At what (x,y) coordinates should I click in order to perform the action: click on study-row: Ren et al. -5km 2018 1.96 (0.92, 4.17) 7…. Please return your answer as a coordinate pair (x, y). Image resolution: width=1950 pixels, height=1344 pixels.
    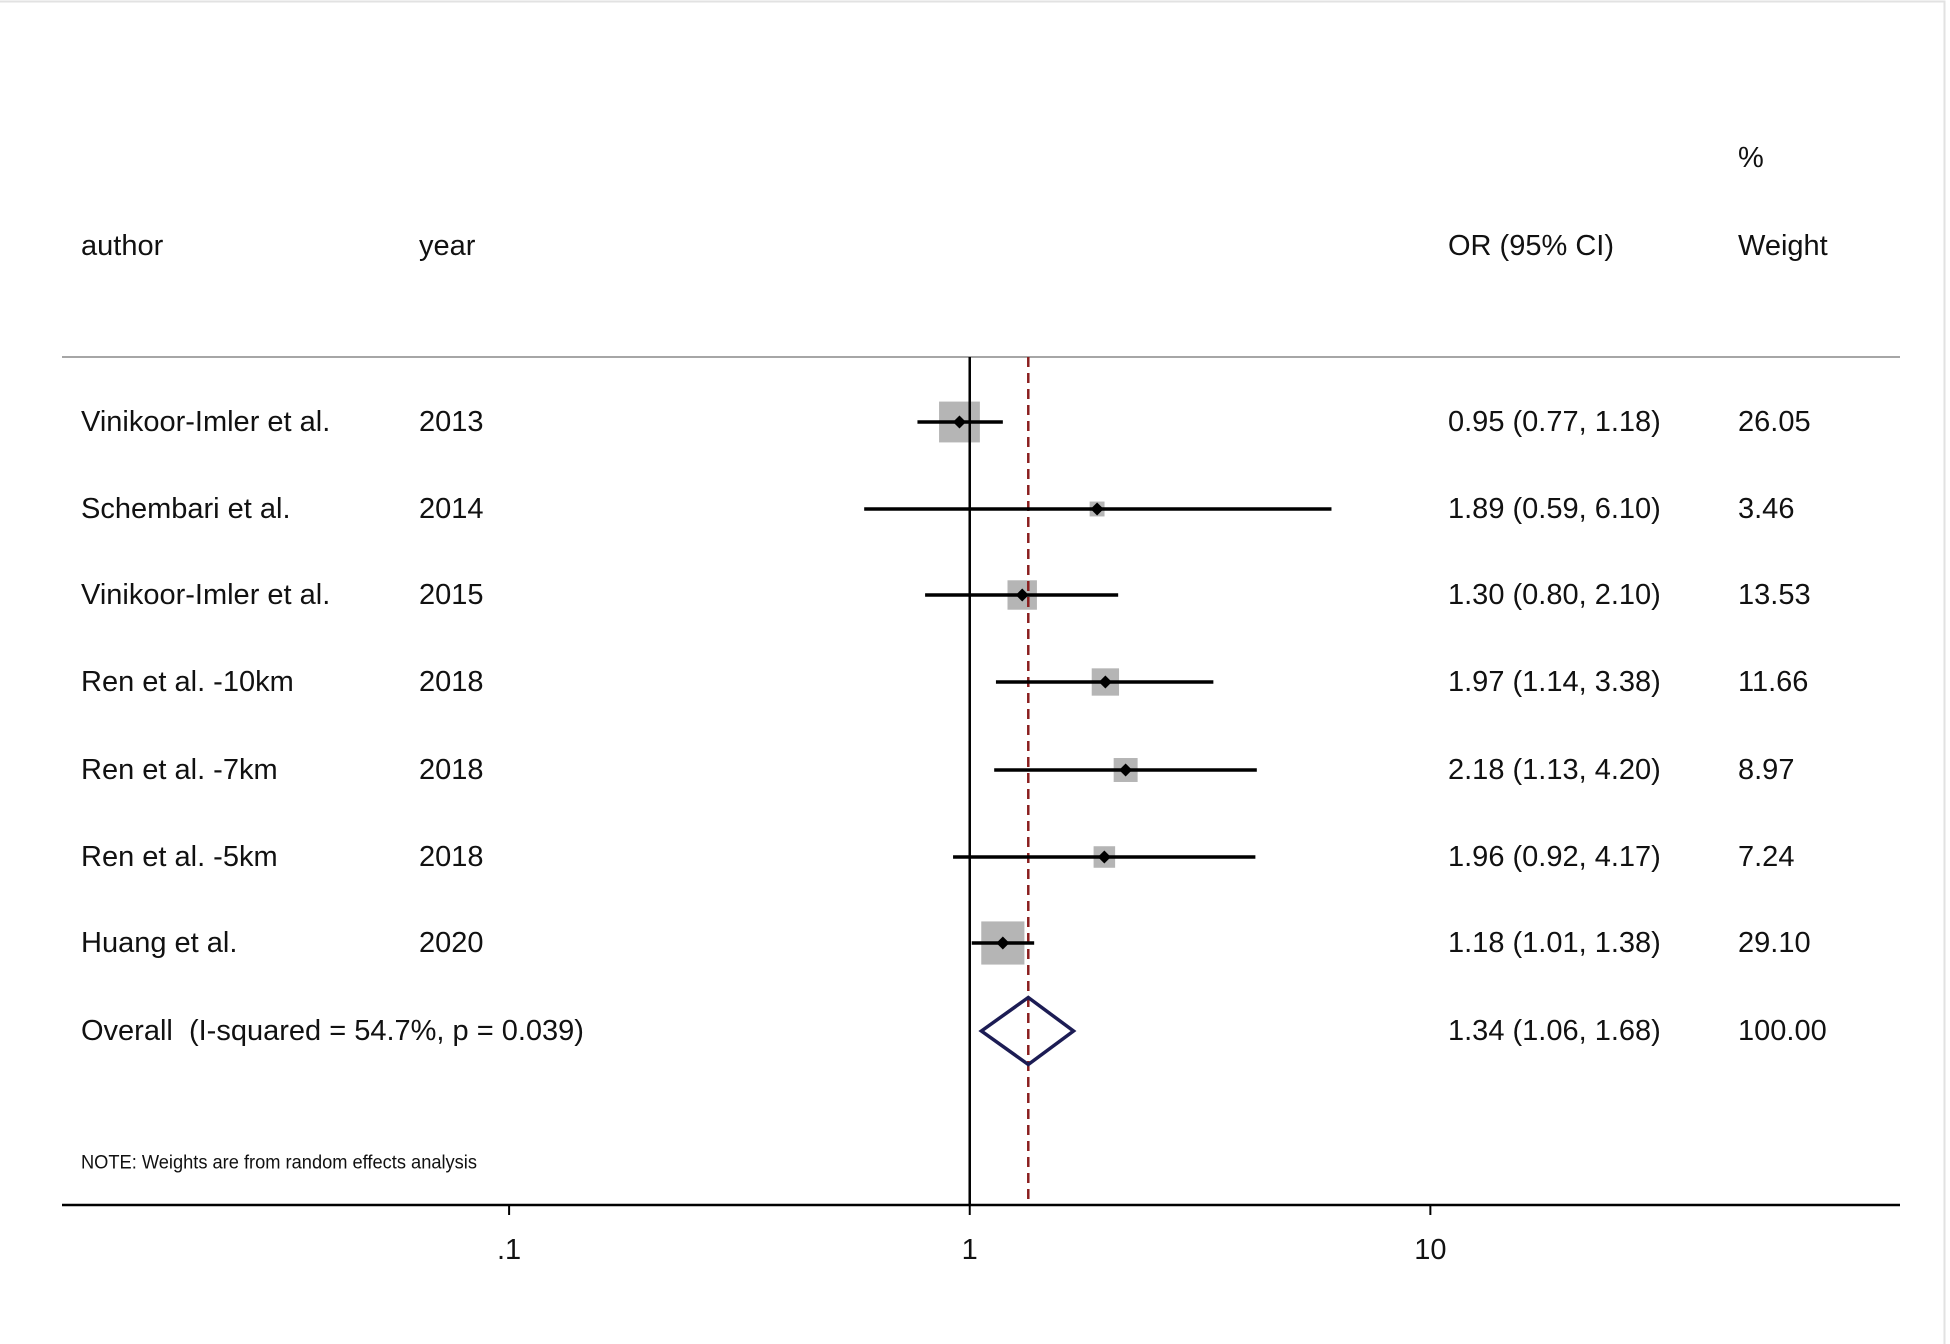
    Looking at the image, I should click on (937, 857).